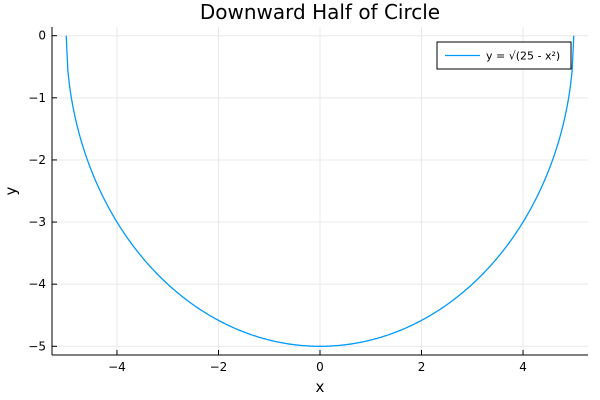 This screenshot has height=400, width=600. What do you see at coordinates (11, 190) in the screenshot?
I see `y-axis-label: y` at bounding box center [11, 190].